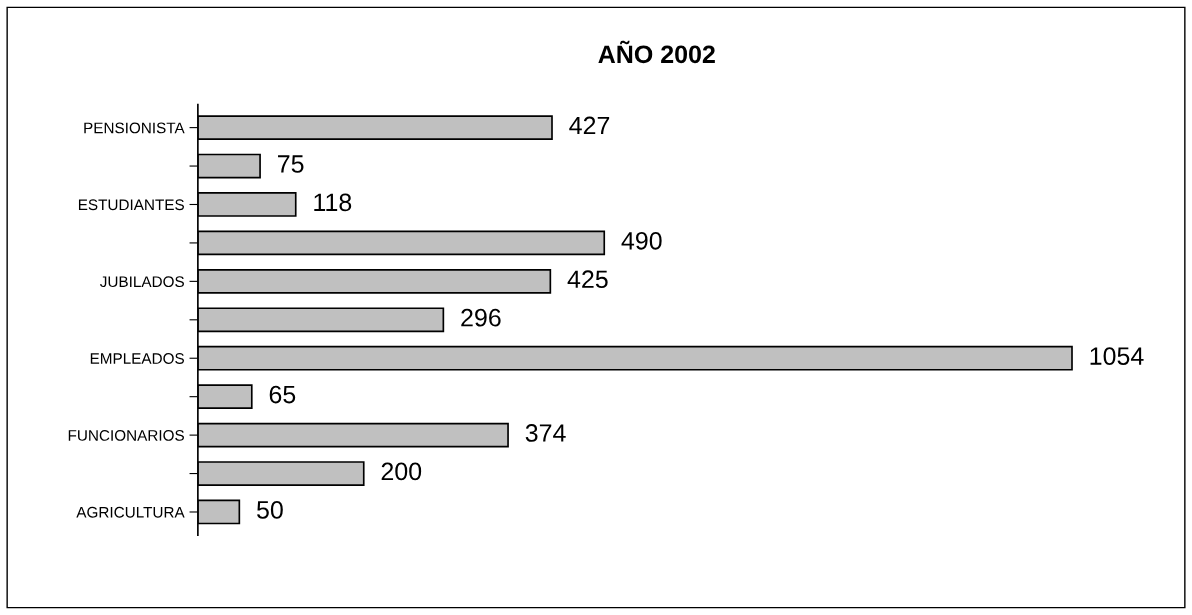 Image resolution: width=1192 pixels, height=615 pixels. Describe the element at coordinates (401, 471) in the screenshot. I see `data-label: 200` at that location.